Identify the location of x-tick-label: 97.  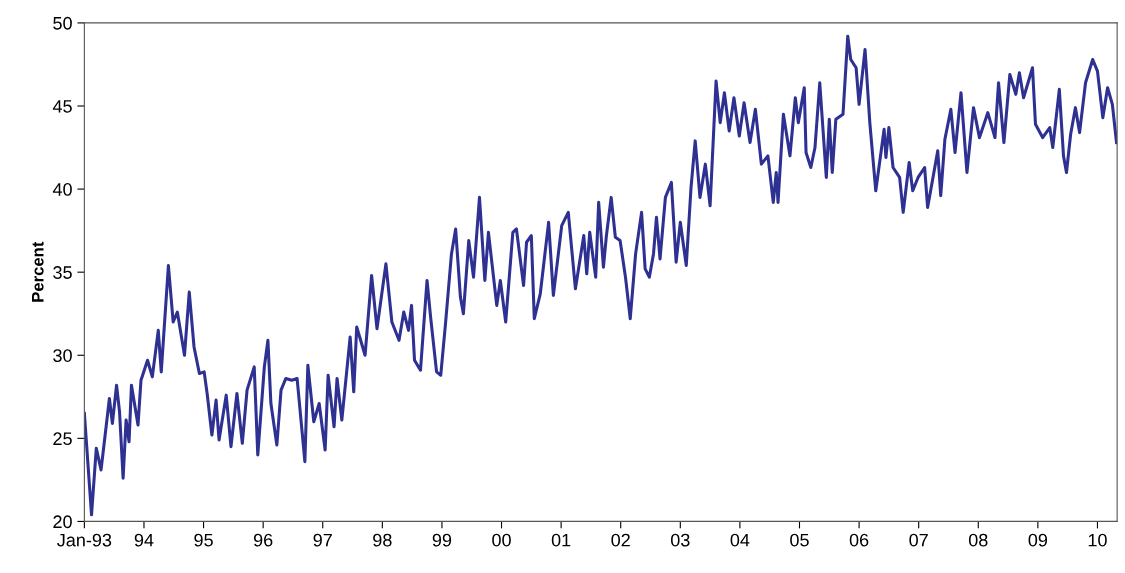
(322, 540).